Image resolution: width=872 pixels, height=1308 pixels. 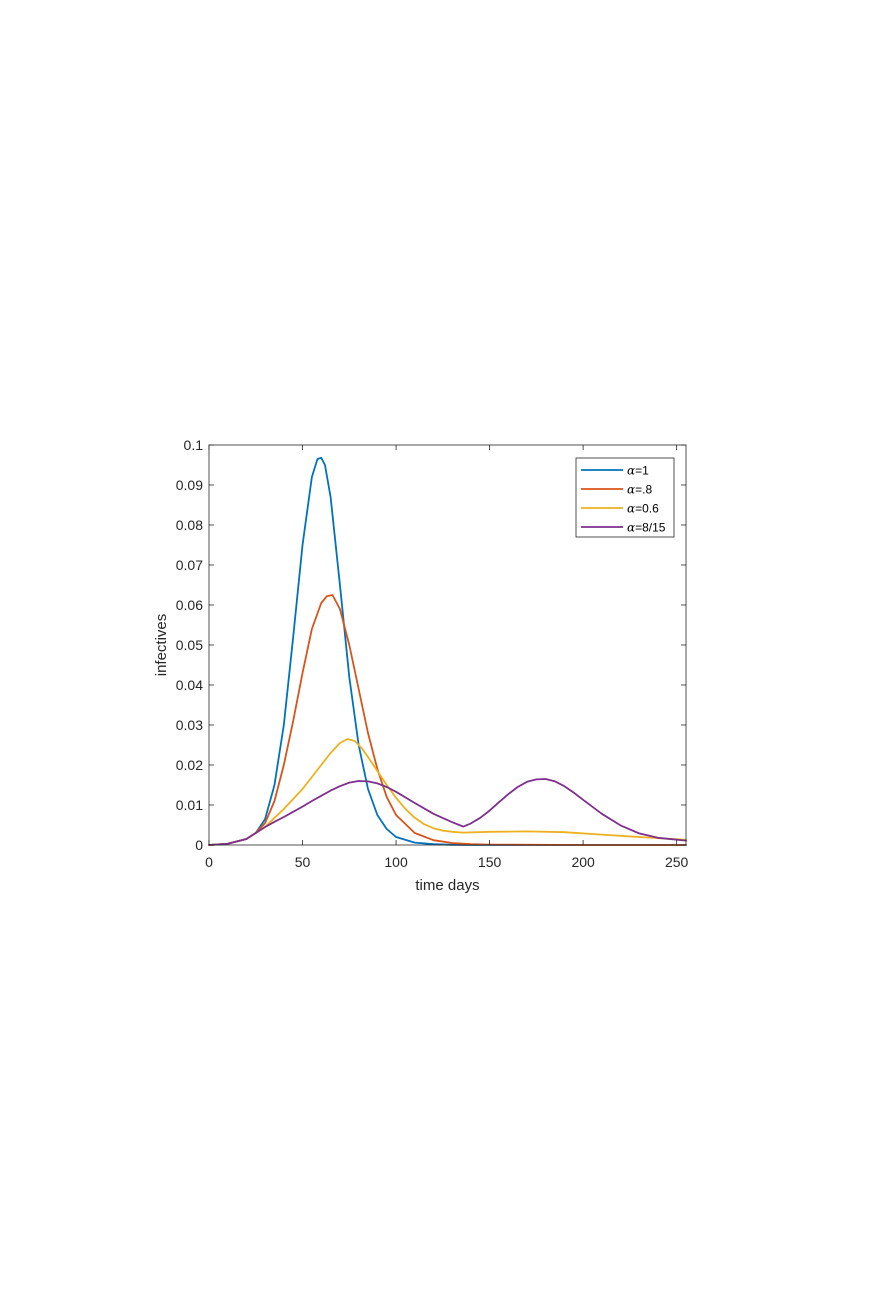 I want to click on y-tick-label: 0.06, so click(x=189, y=605).